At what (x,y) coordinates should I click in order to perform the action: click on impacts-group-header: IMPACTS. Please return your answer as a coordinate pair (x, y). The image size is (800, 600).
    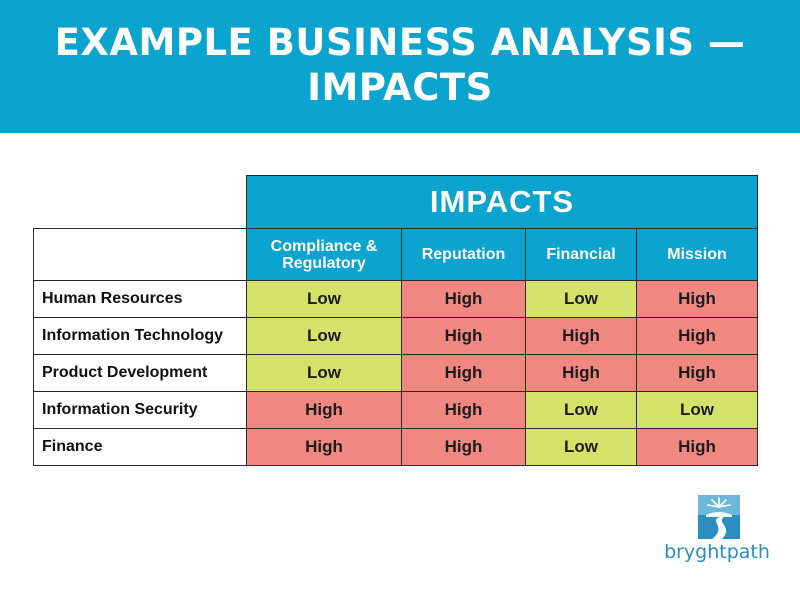
    Looking at the image, I should click on (502, 202).